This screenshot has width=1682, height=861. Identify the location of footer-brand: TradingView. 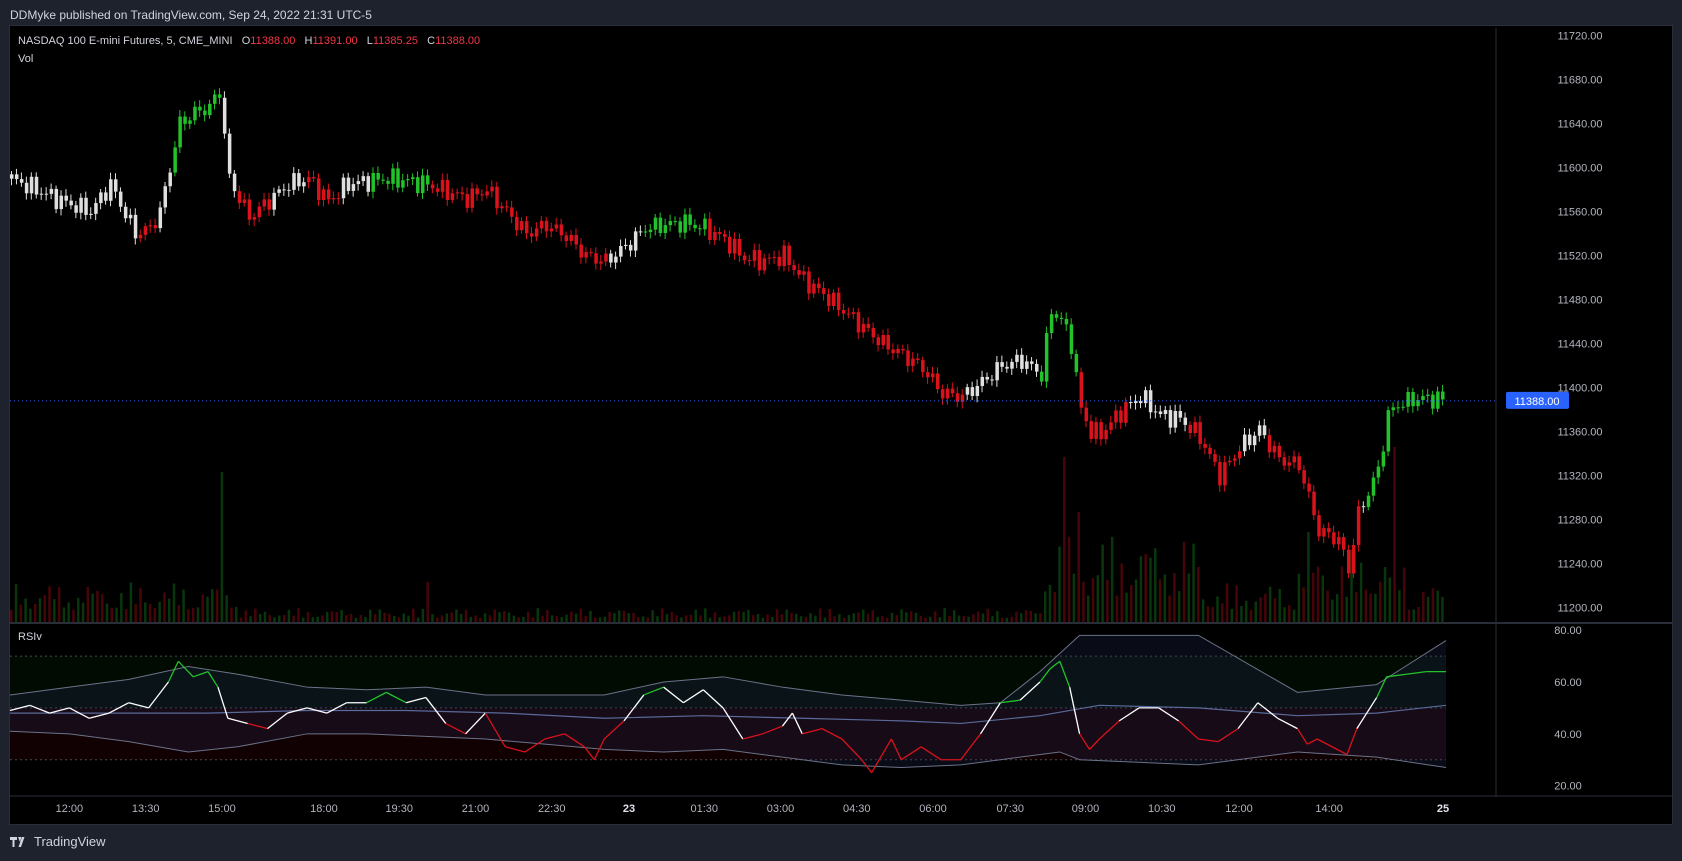
(58, 841).